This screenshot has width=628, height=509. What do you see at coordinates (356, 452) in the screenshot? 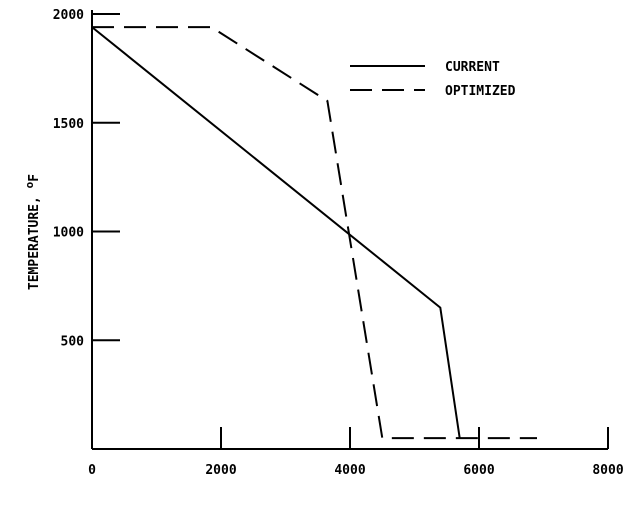
I see `x-ticks: 0 2000 4000 6000 8000` at bounding box center [356, 452].